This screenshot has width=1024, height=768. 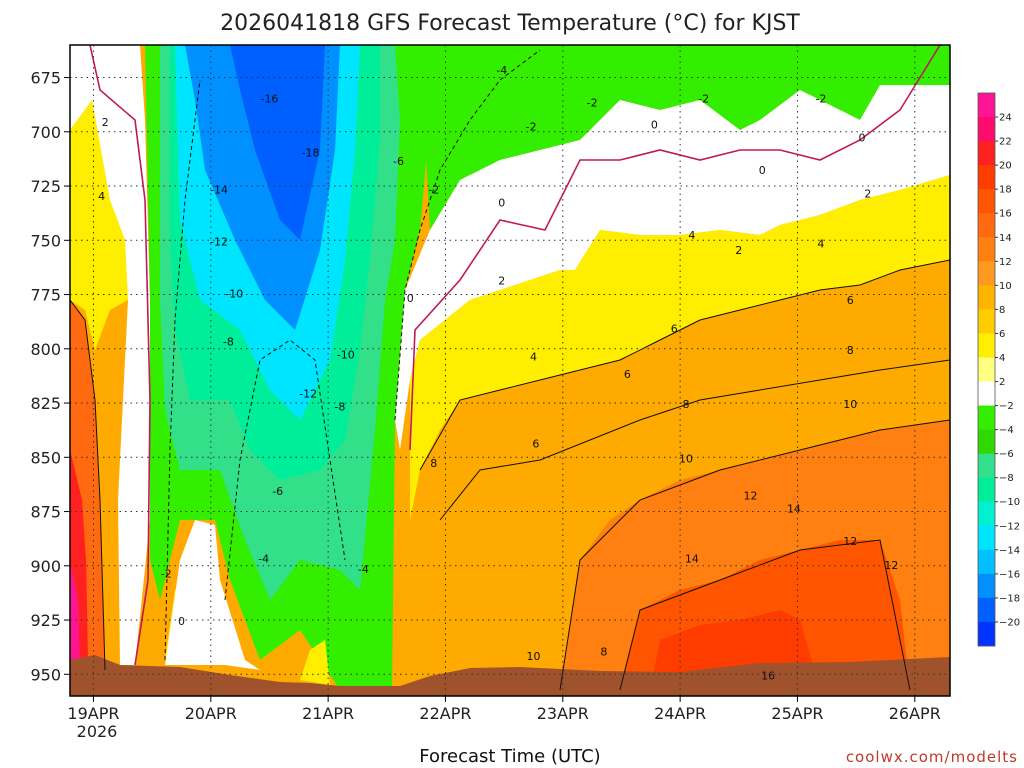 I want to click on colorbar-label: 10, so click(x=1005, y=286).